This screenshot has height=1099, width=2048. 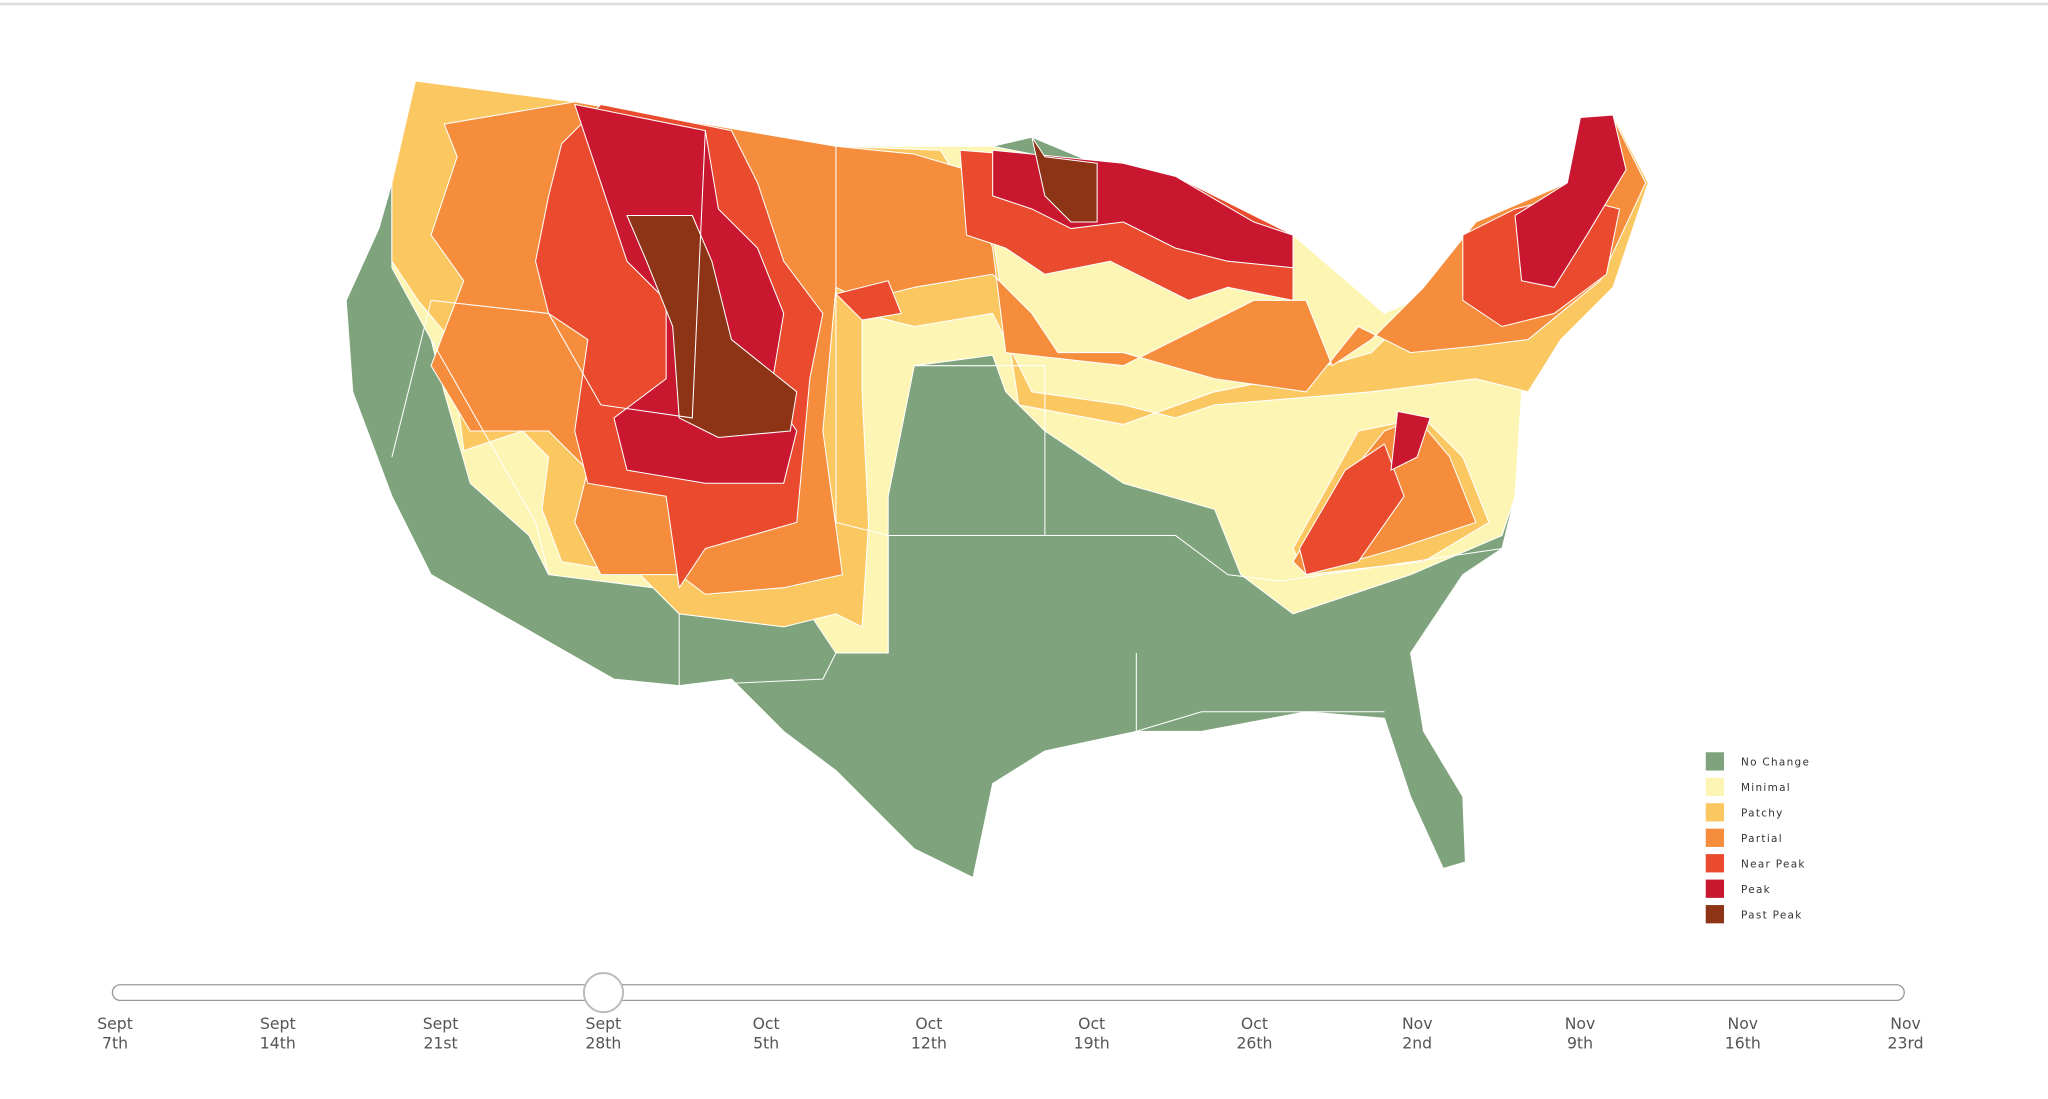 I want to click on date-day: 26th, so click(x=1254, y=1043).